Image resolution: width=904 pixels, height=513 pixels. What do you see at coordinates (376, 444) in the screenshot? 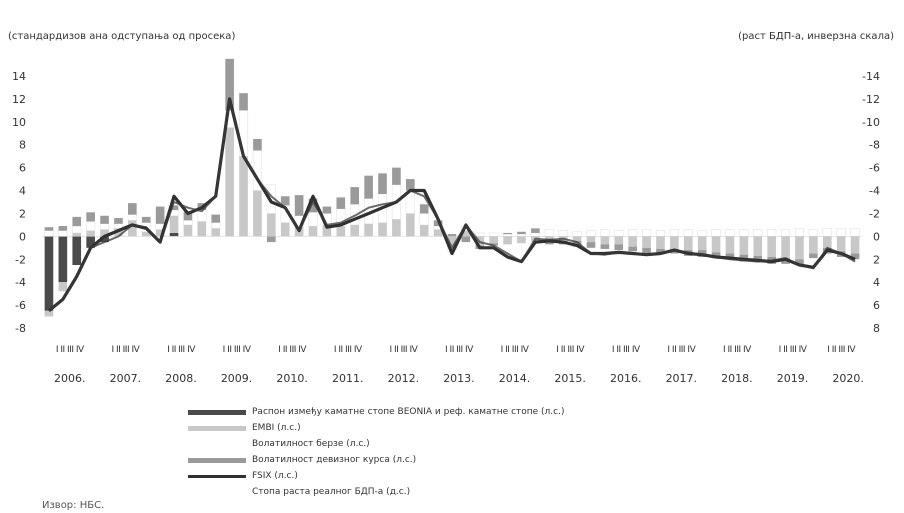
I see `legend-item-stock-volatility: Волатилност берзе (л.с.)` at bounding box center [376, 444].